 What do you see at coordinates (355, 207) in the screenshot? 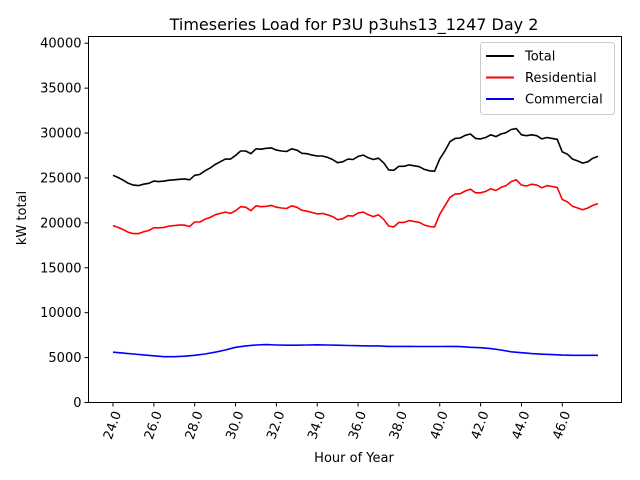
I see `series-line-residential` at bounding box center [355, 207].